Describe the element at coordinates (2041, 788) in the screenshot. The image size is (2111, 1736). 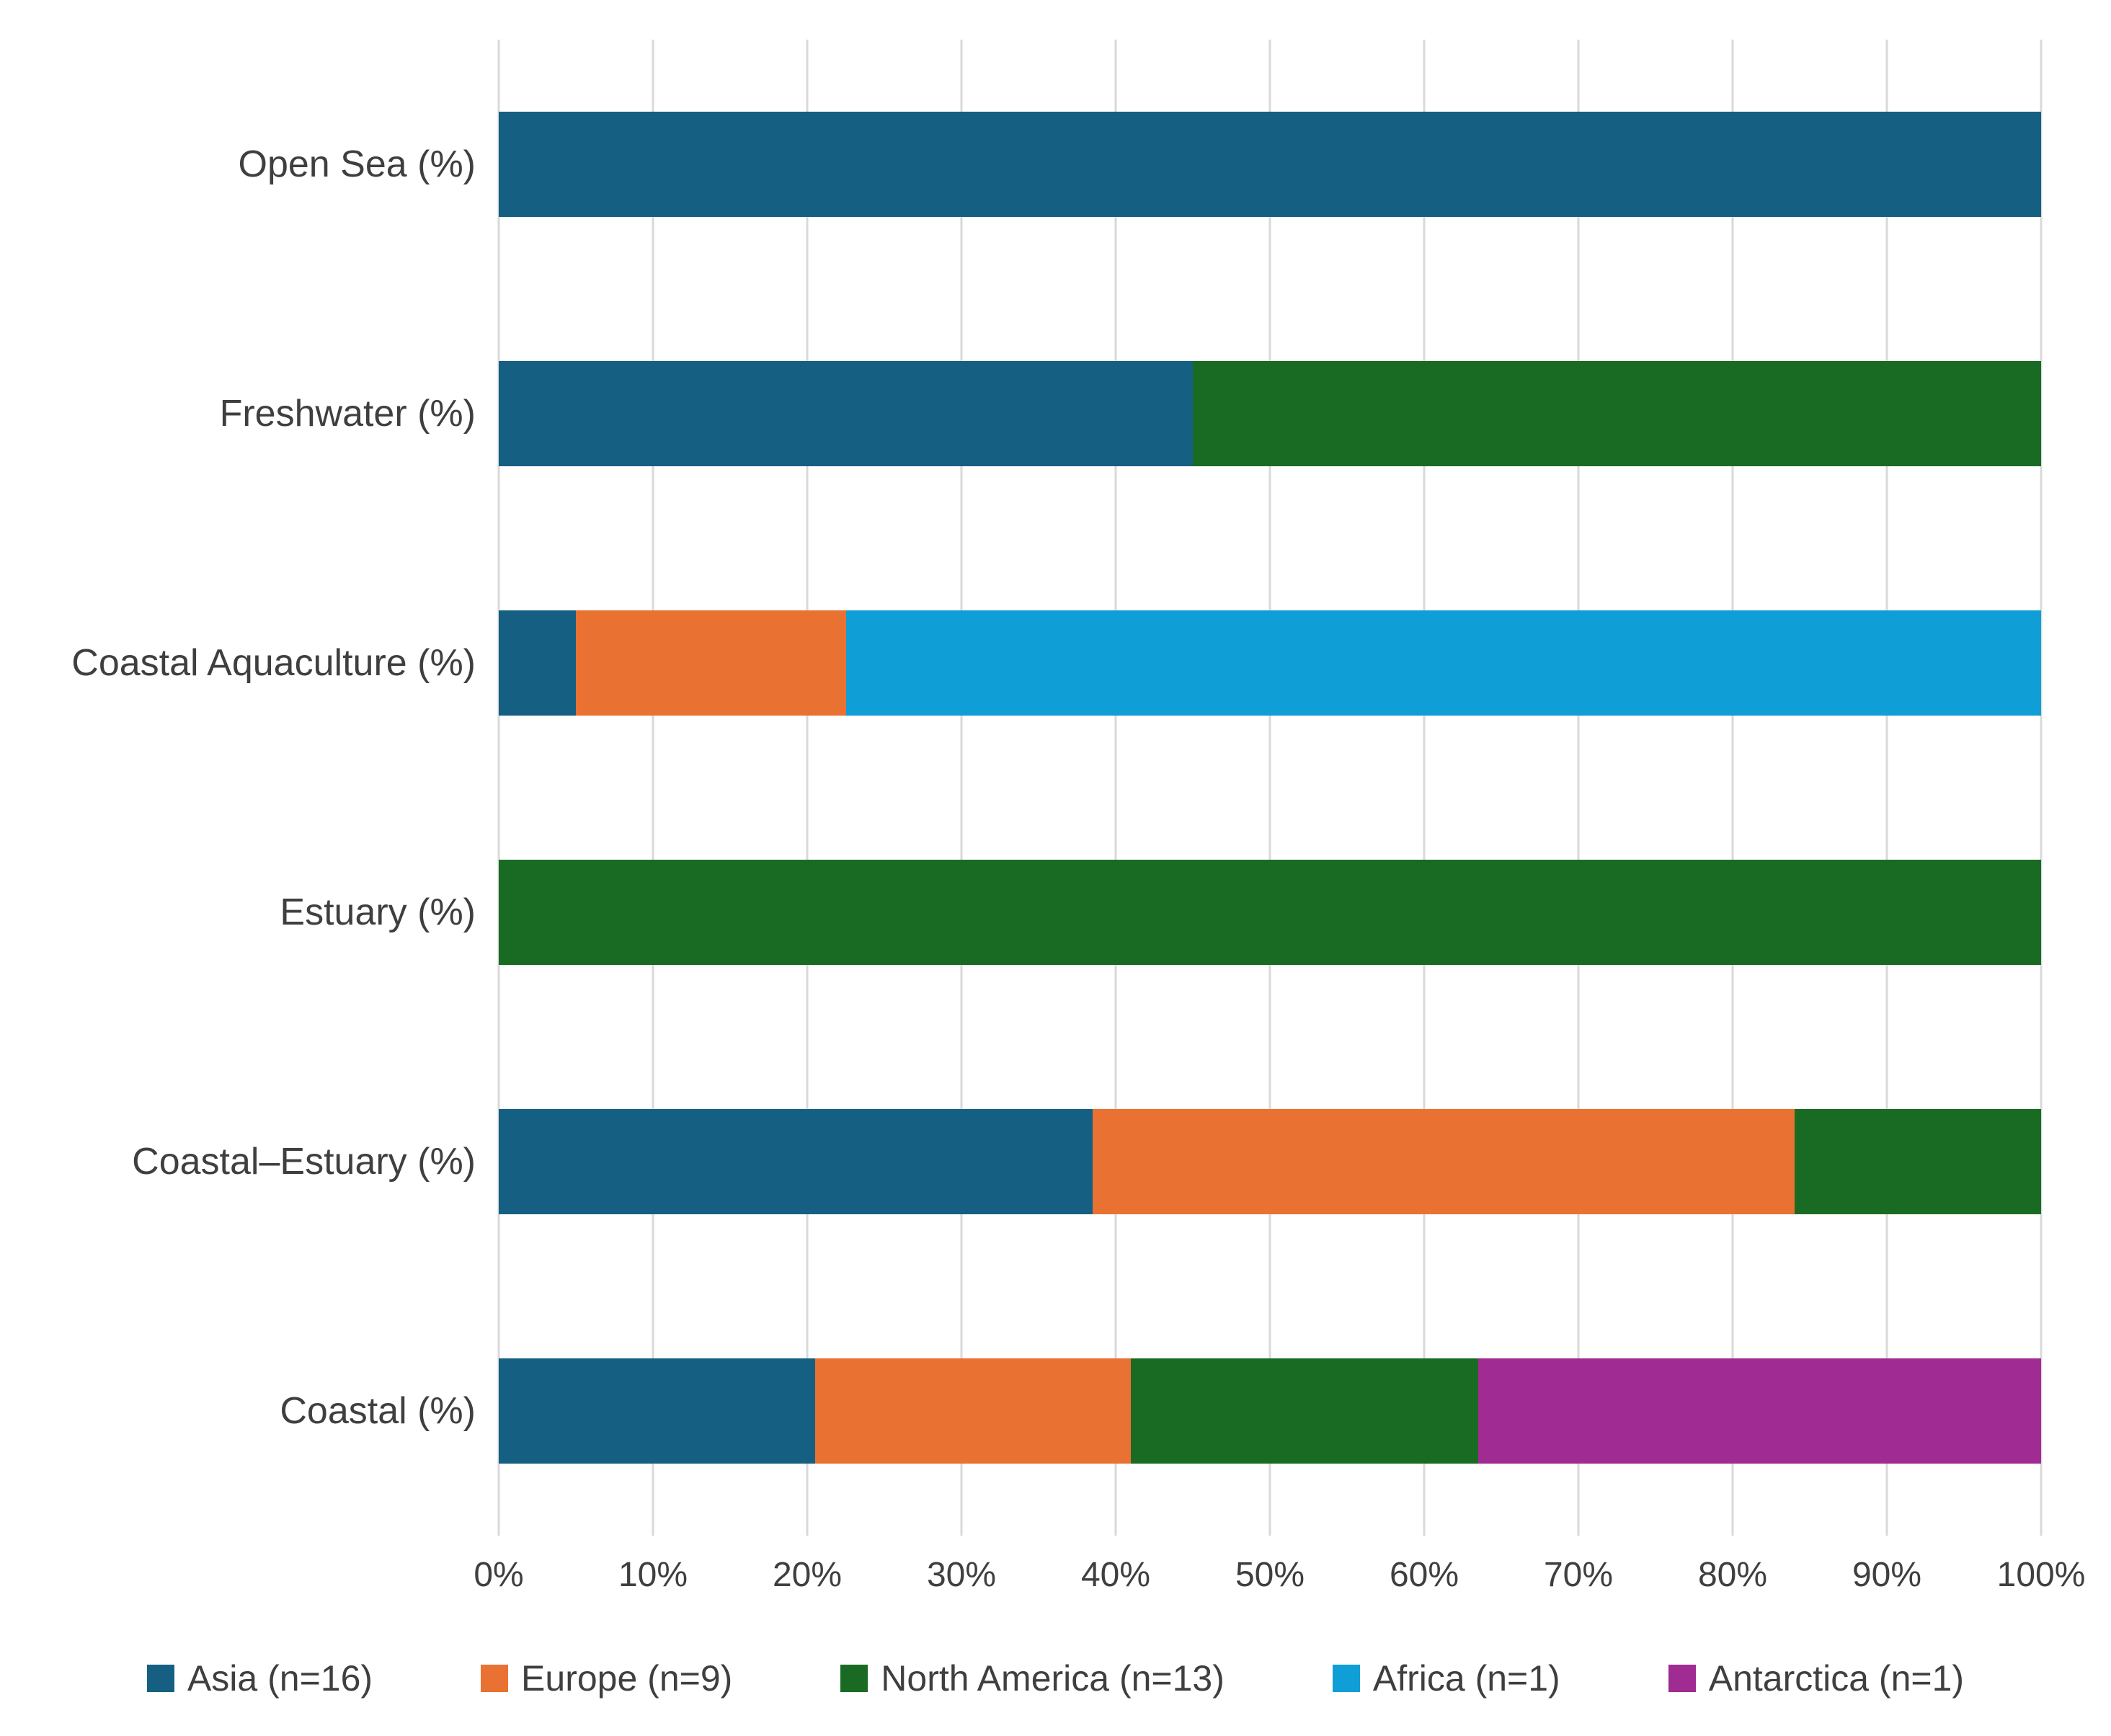
I see `gridline-100pct` at that location.